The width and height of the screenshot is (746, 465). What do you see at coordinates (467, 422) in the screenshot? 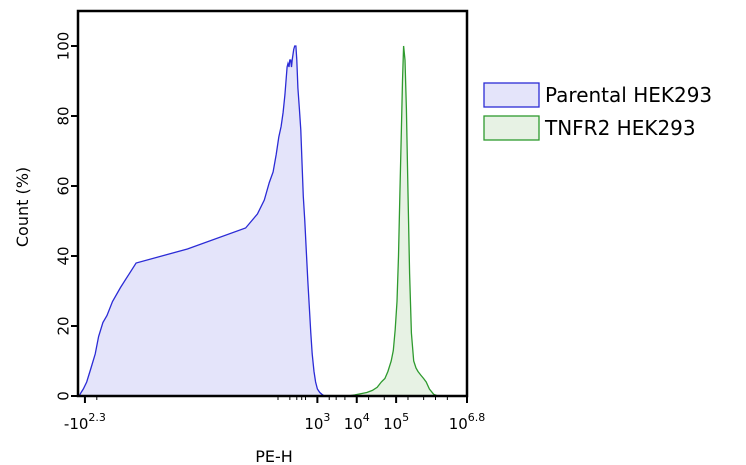
I see `x-tick-label: 106.8` at bounding box center [467, 422].